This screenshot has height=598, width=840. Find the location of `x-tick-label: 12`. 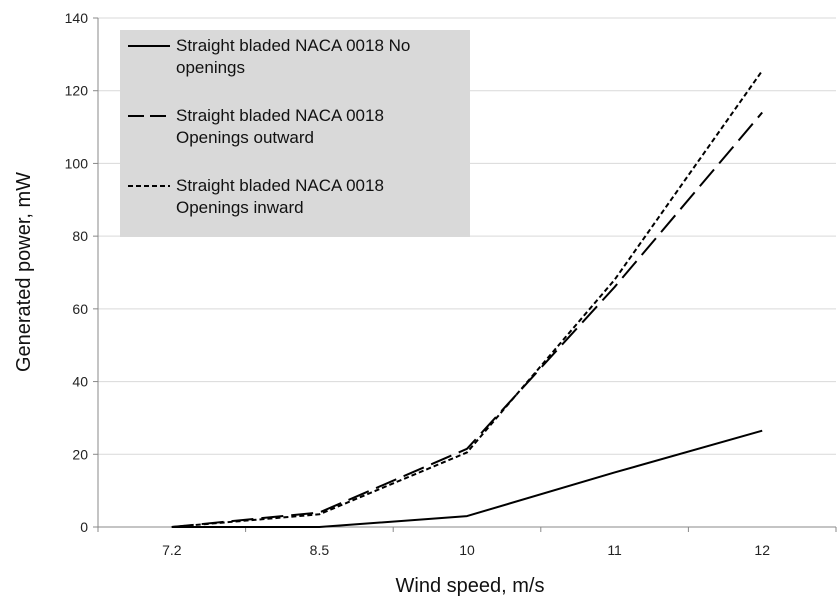

x-tick-label: 12 is located at coordinates (762, 550).